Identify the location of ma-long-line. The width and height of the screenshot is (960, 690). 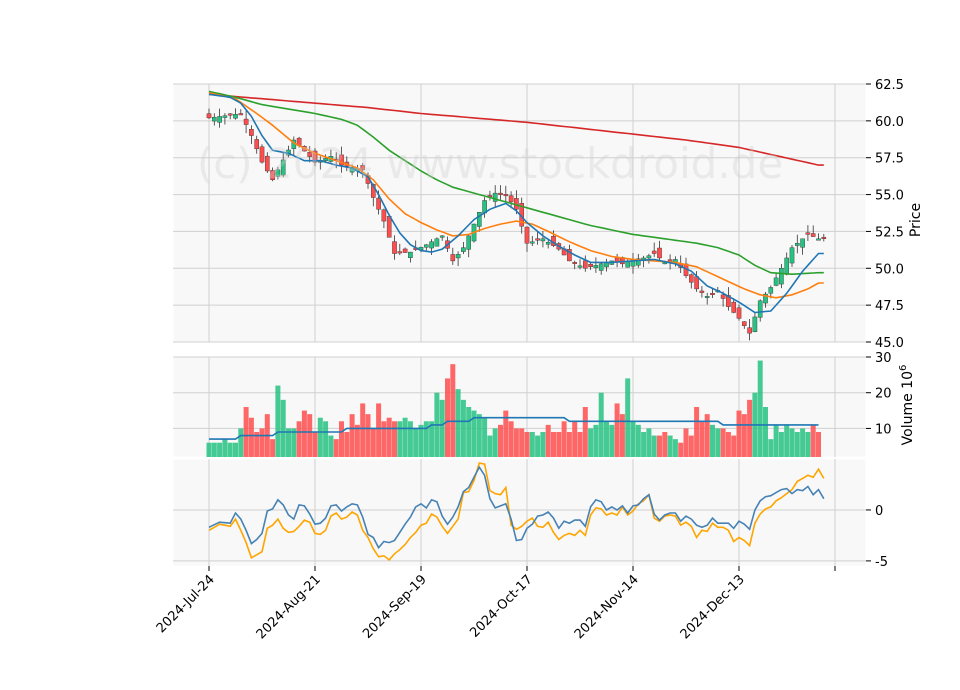
(516, 129).